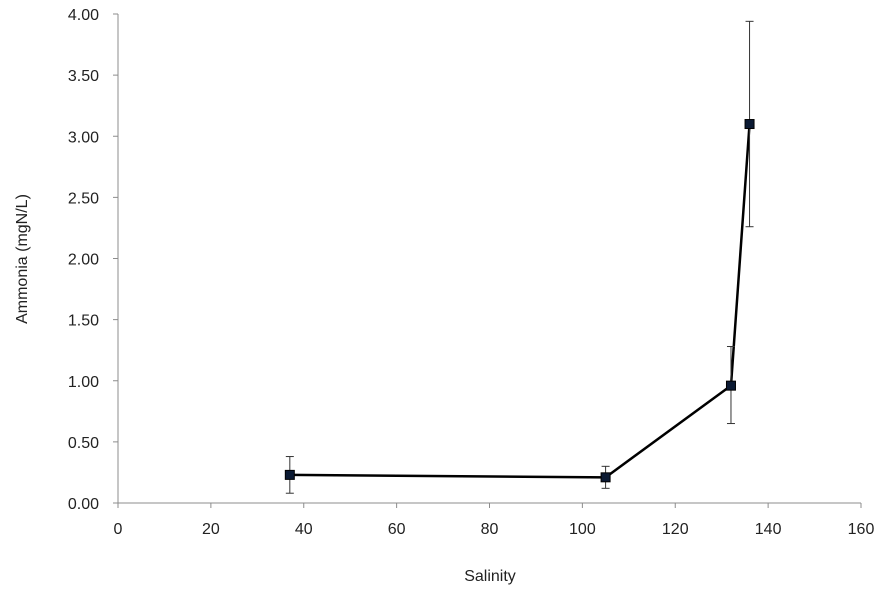 Image resolution: width=881 pixels, height=594 pixels. Describe the element at coordinates (768, 529) in the screenshot. I see `x-tick-label: 140` at that location.